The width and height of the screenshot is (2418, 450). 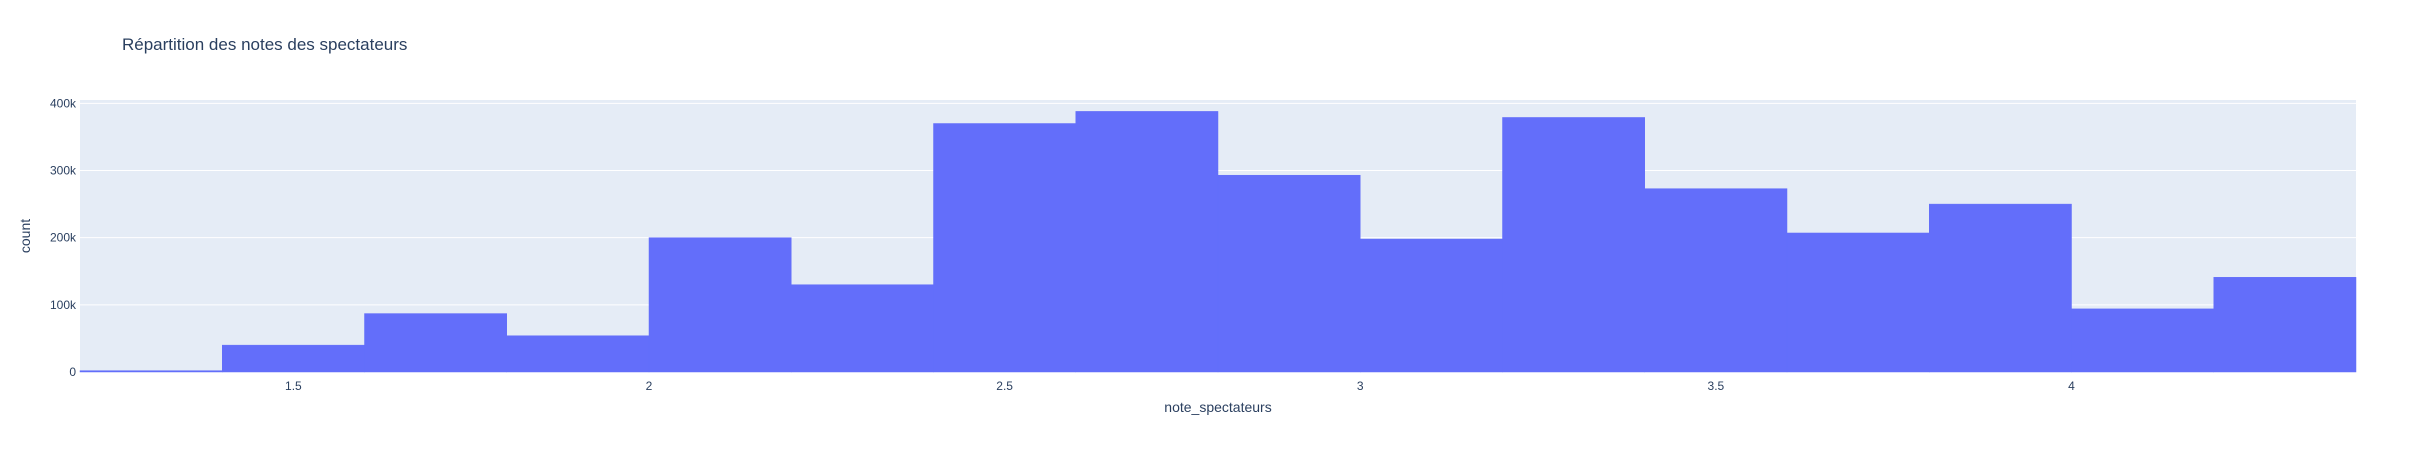 I want to click on x-tick-label: 3, so click(x=1360, y=386).